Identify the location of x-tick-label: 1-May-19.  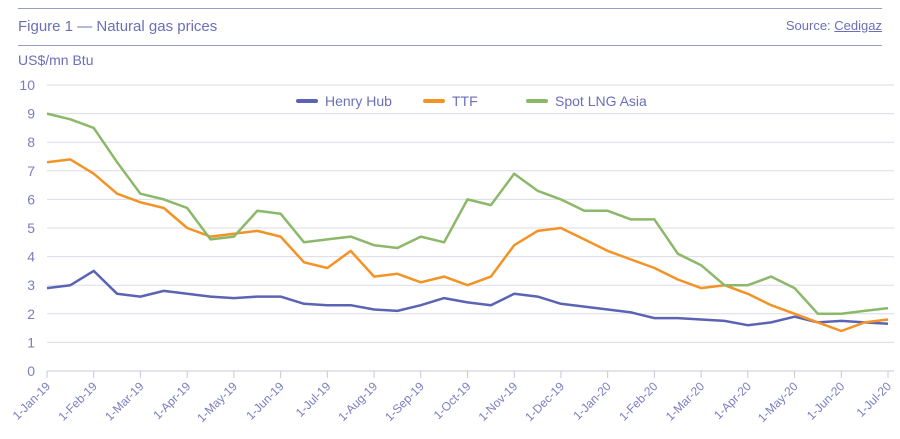
(217, 402).